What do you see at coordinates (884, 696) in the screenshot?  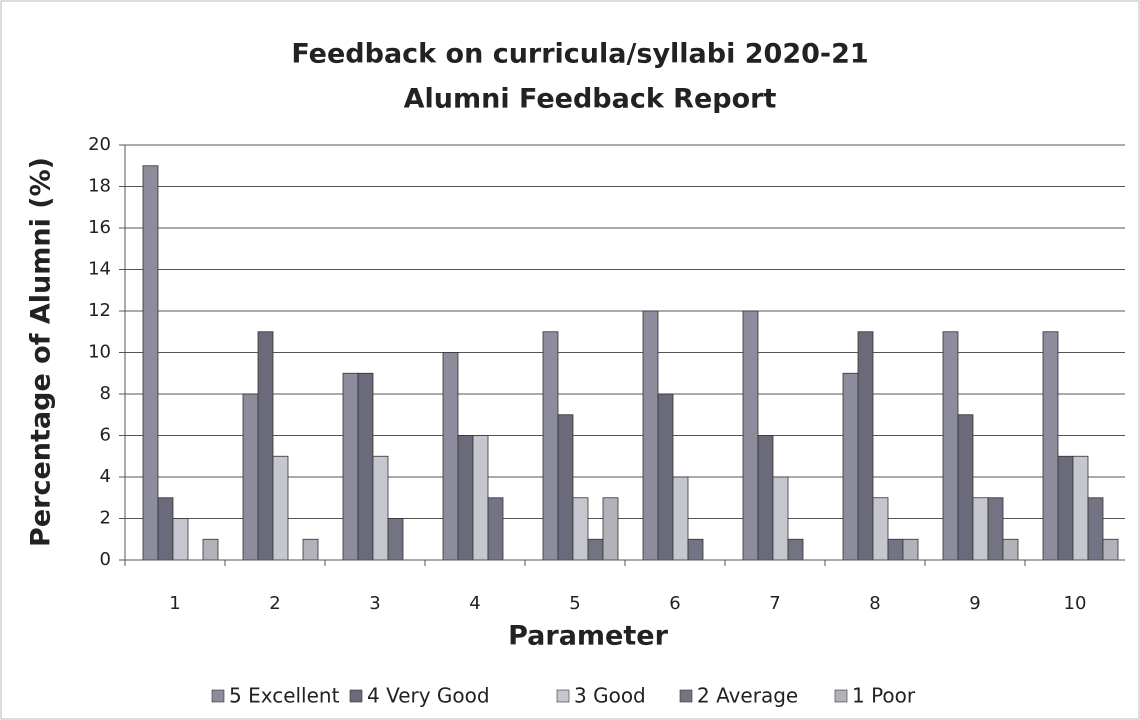 I see `legend-label: 1 Poor` at bounding box center [884, 696].